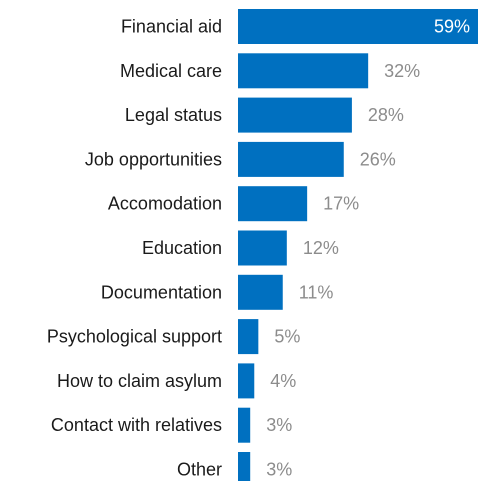  I want to click on value-label: 11%, so click(316, 292).